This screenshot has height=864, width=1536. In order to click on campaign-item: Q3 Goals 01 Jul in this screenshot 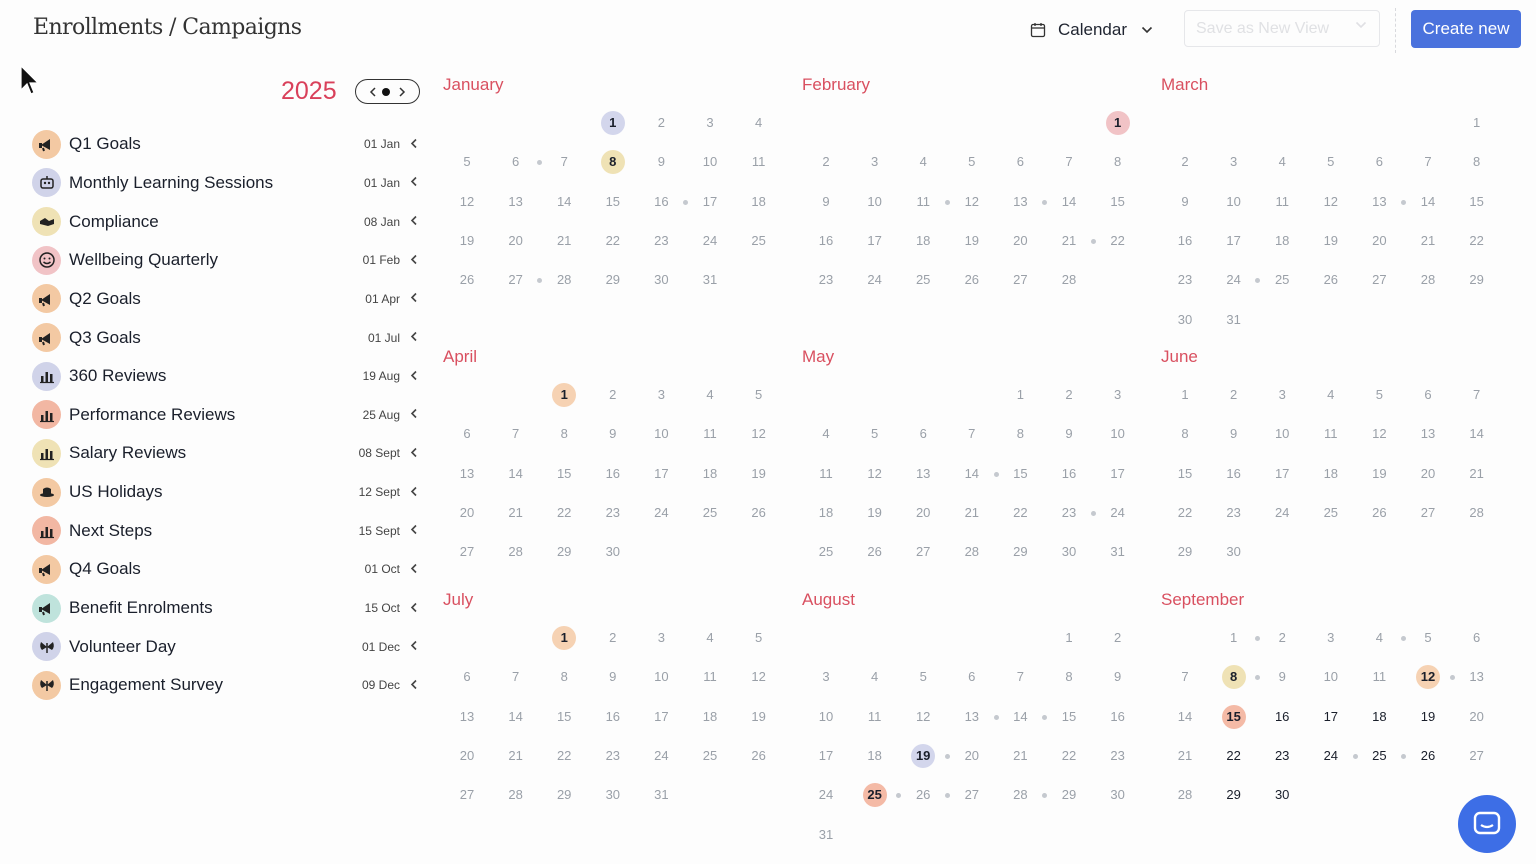, I will do `click(227, 337)`.